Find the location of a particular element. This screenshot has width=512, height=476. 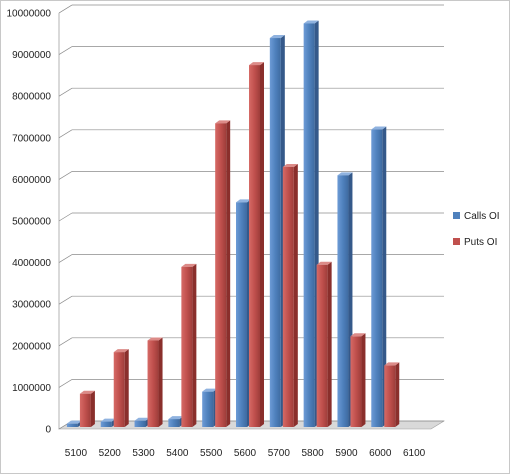

y-tick-label: 5000000 is located at coordinates (31, 222).